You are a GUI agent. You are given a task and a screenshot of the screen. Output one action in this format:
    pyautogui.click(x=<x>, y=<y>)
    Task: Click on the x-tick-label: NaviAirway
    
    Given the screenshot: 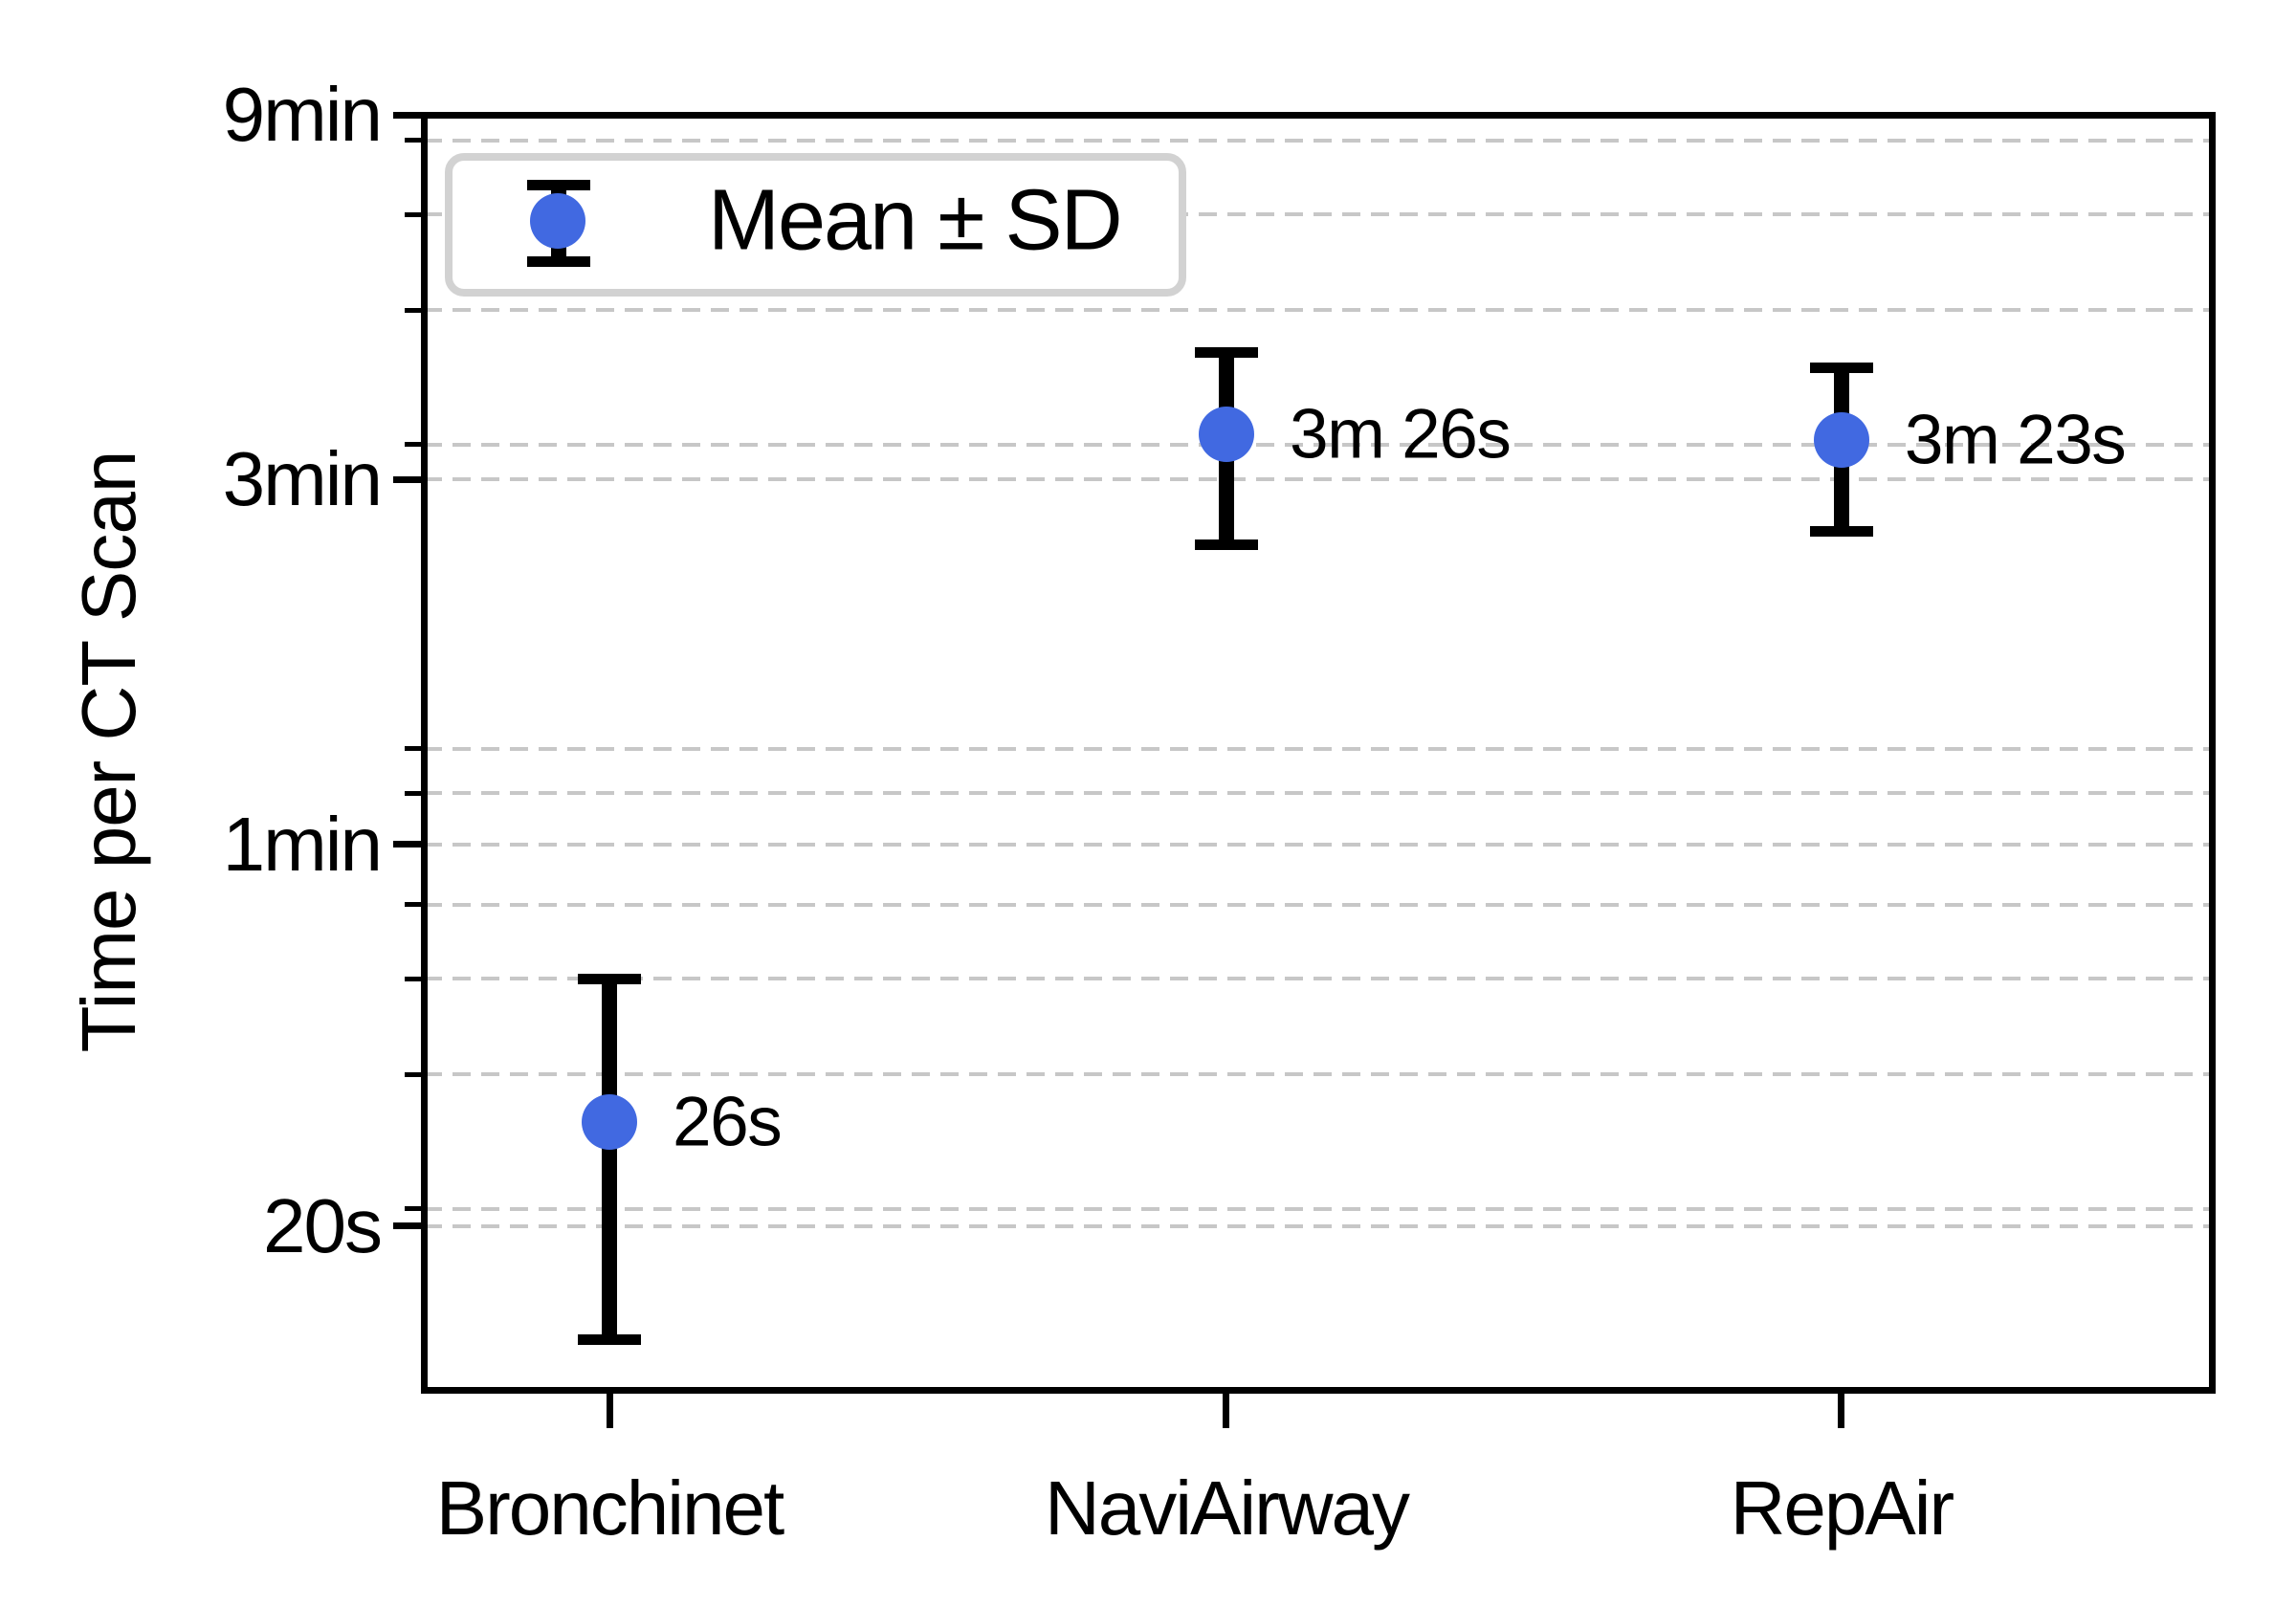 What is the action you would take?
    pyautogui.click(x=1227, y=1508)
    